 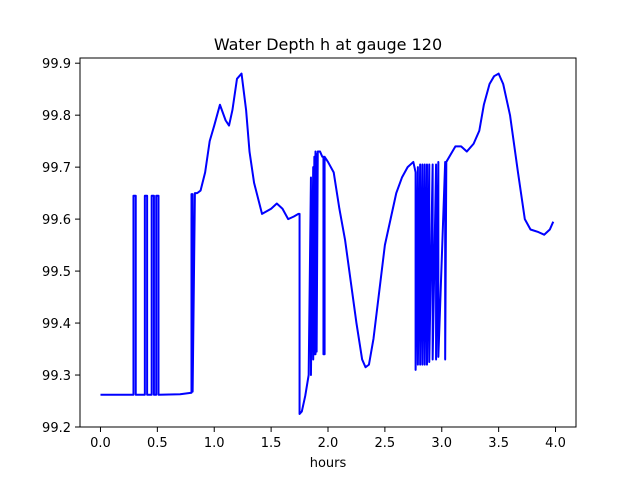 I want to click on y-tick-label: 99.6, so click(x=56, y=220).